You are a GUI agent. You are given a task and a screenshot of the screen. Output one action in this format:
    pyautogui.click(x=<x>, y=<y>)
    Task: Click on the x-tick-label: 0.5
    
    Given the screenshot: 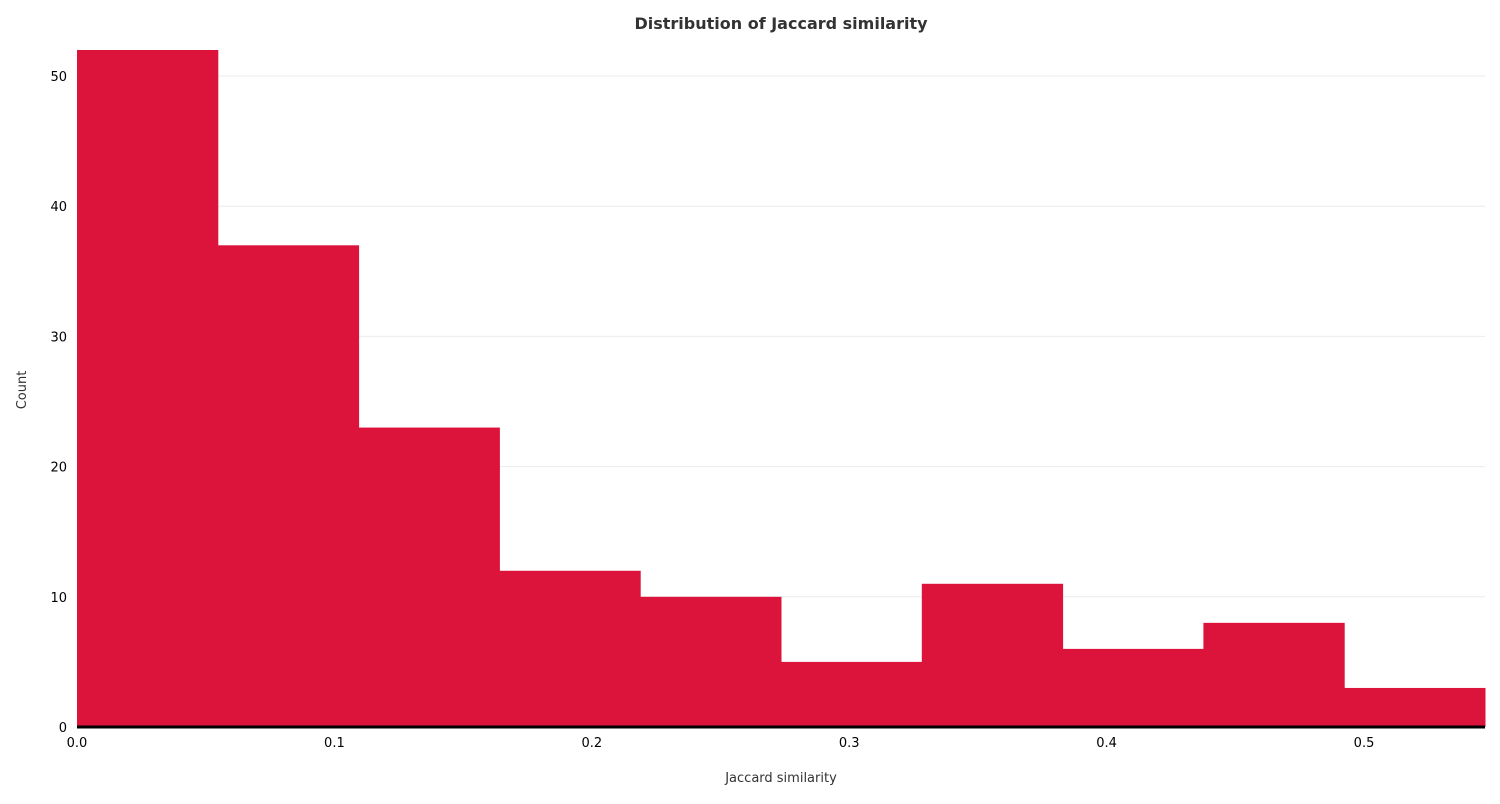 What is the action you would take?
    pyautogui.click(x=1364, y=743)
    